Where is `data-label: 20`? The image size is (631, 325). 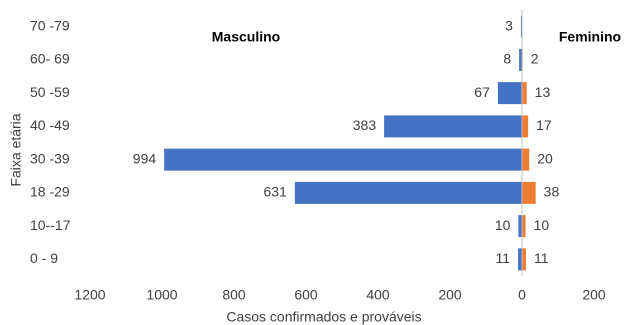 data-label: 20 is located at coordinates (545, 158).